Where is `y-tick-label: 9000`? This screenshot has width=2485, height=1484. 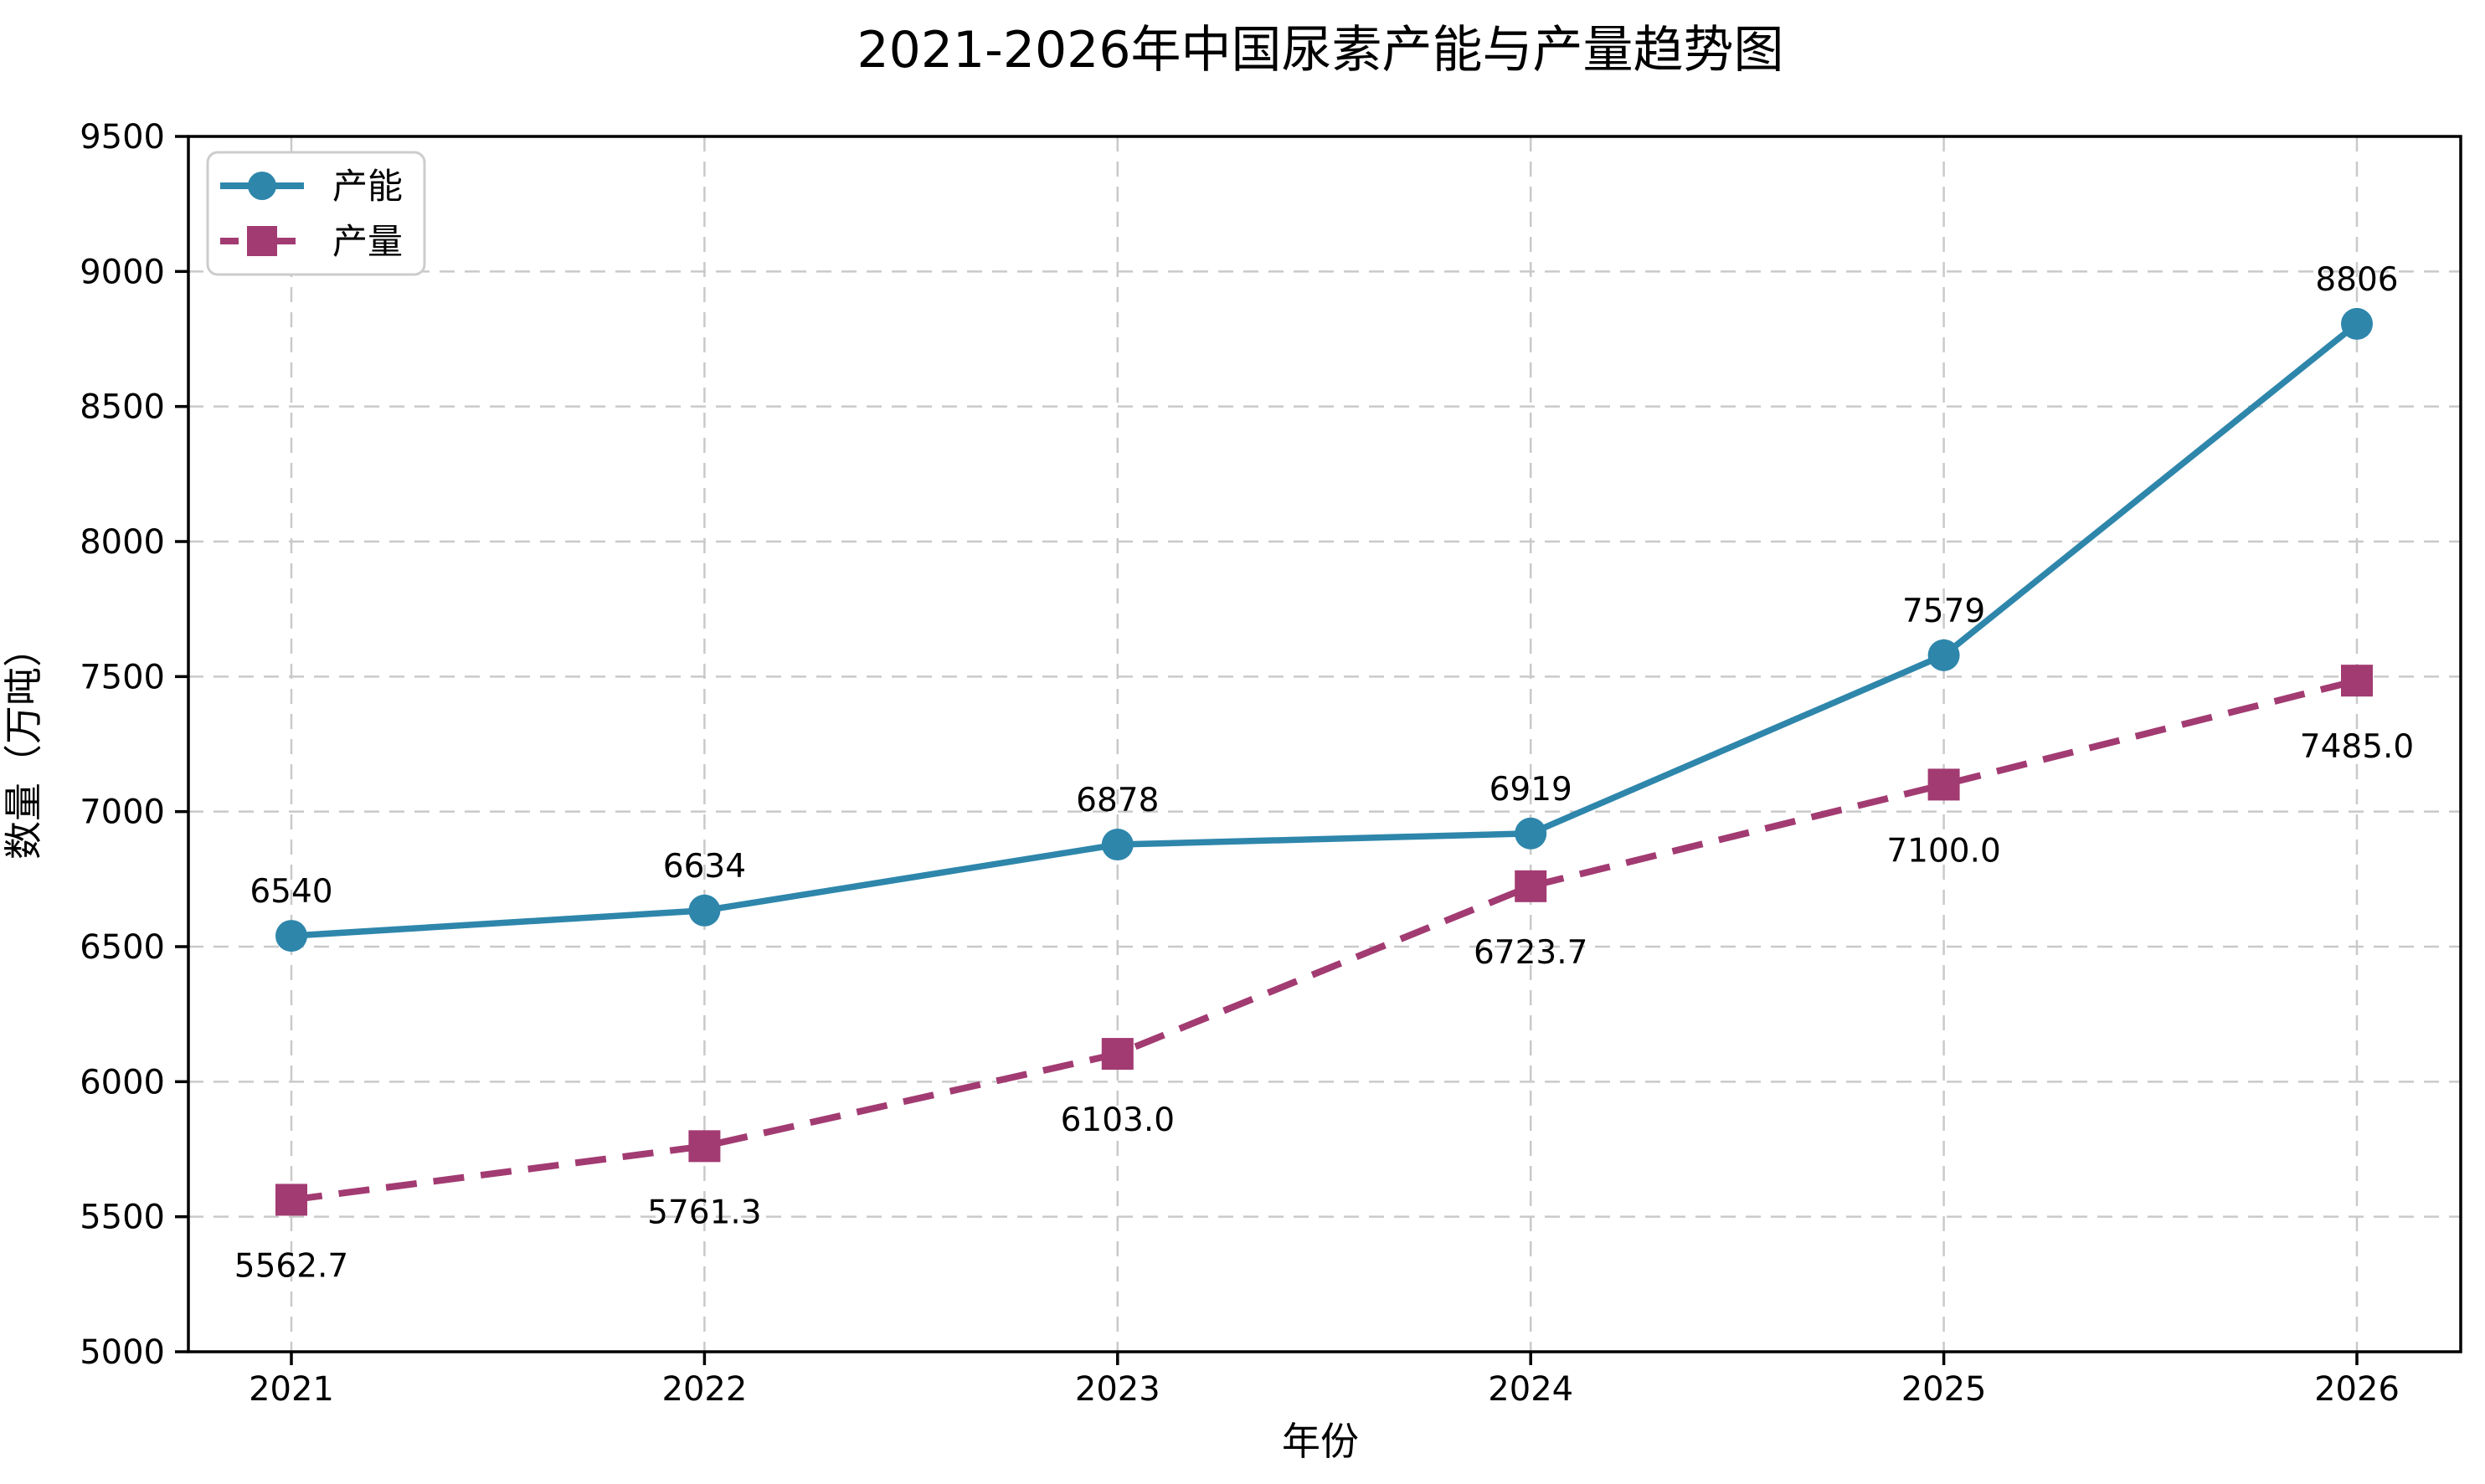
y-tick-label: 9000 is located at coordinates (122, 272).